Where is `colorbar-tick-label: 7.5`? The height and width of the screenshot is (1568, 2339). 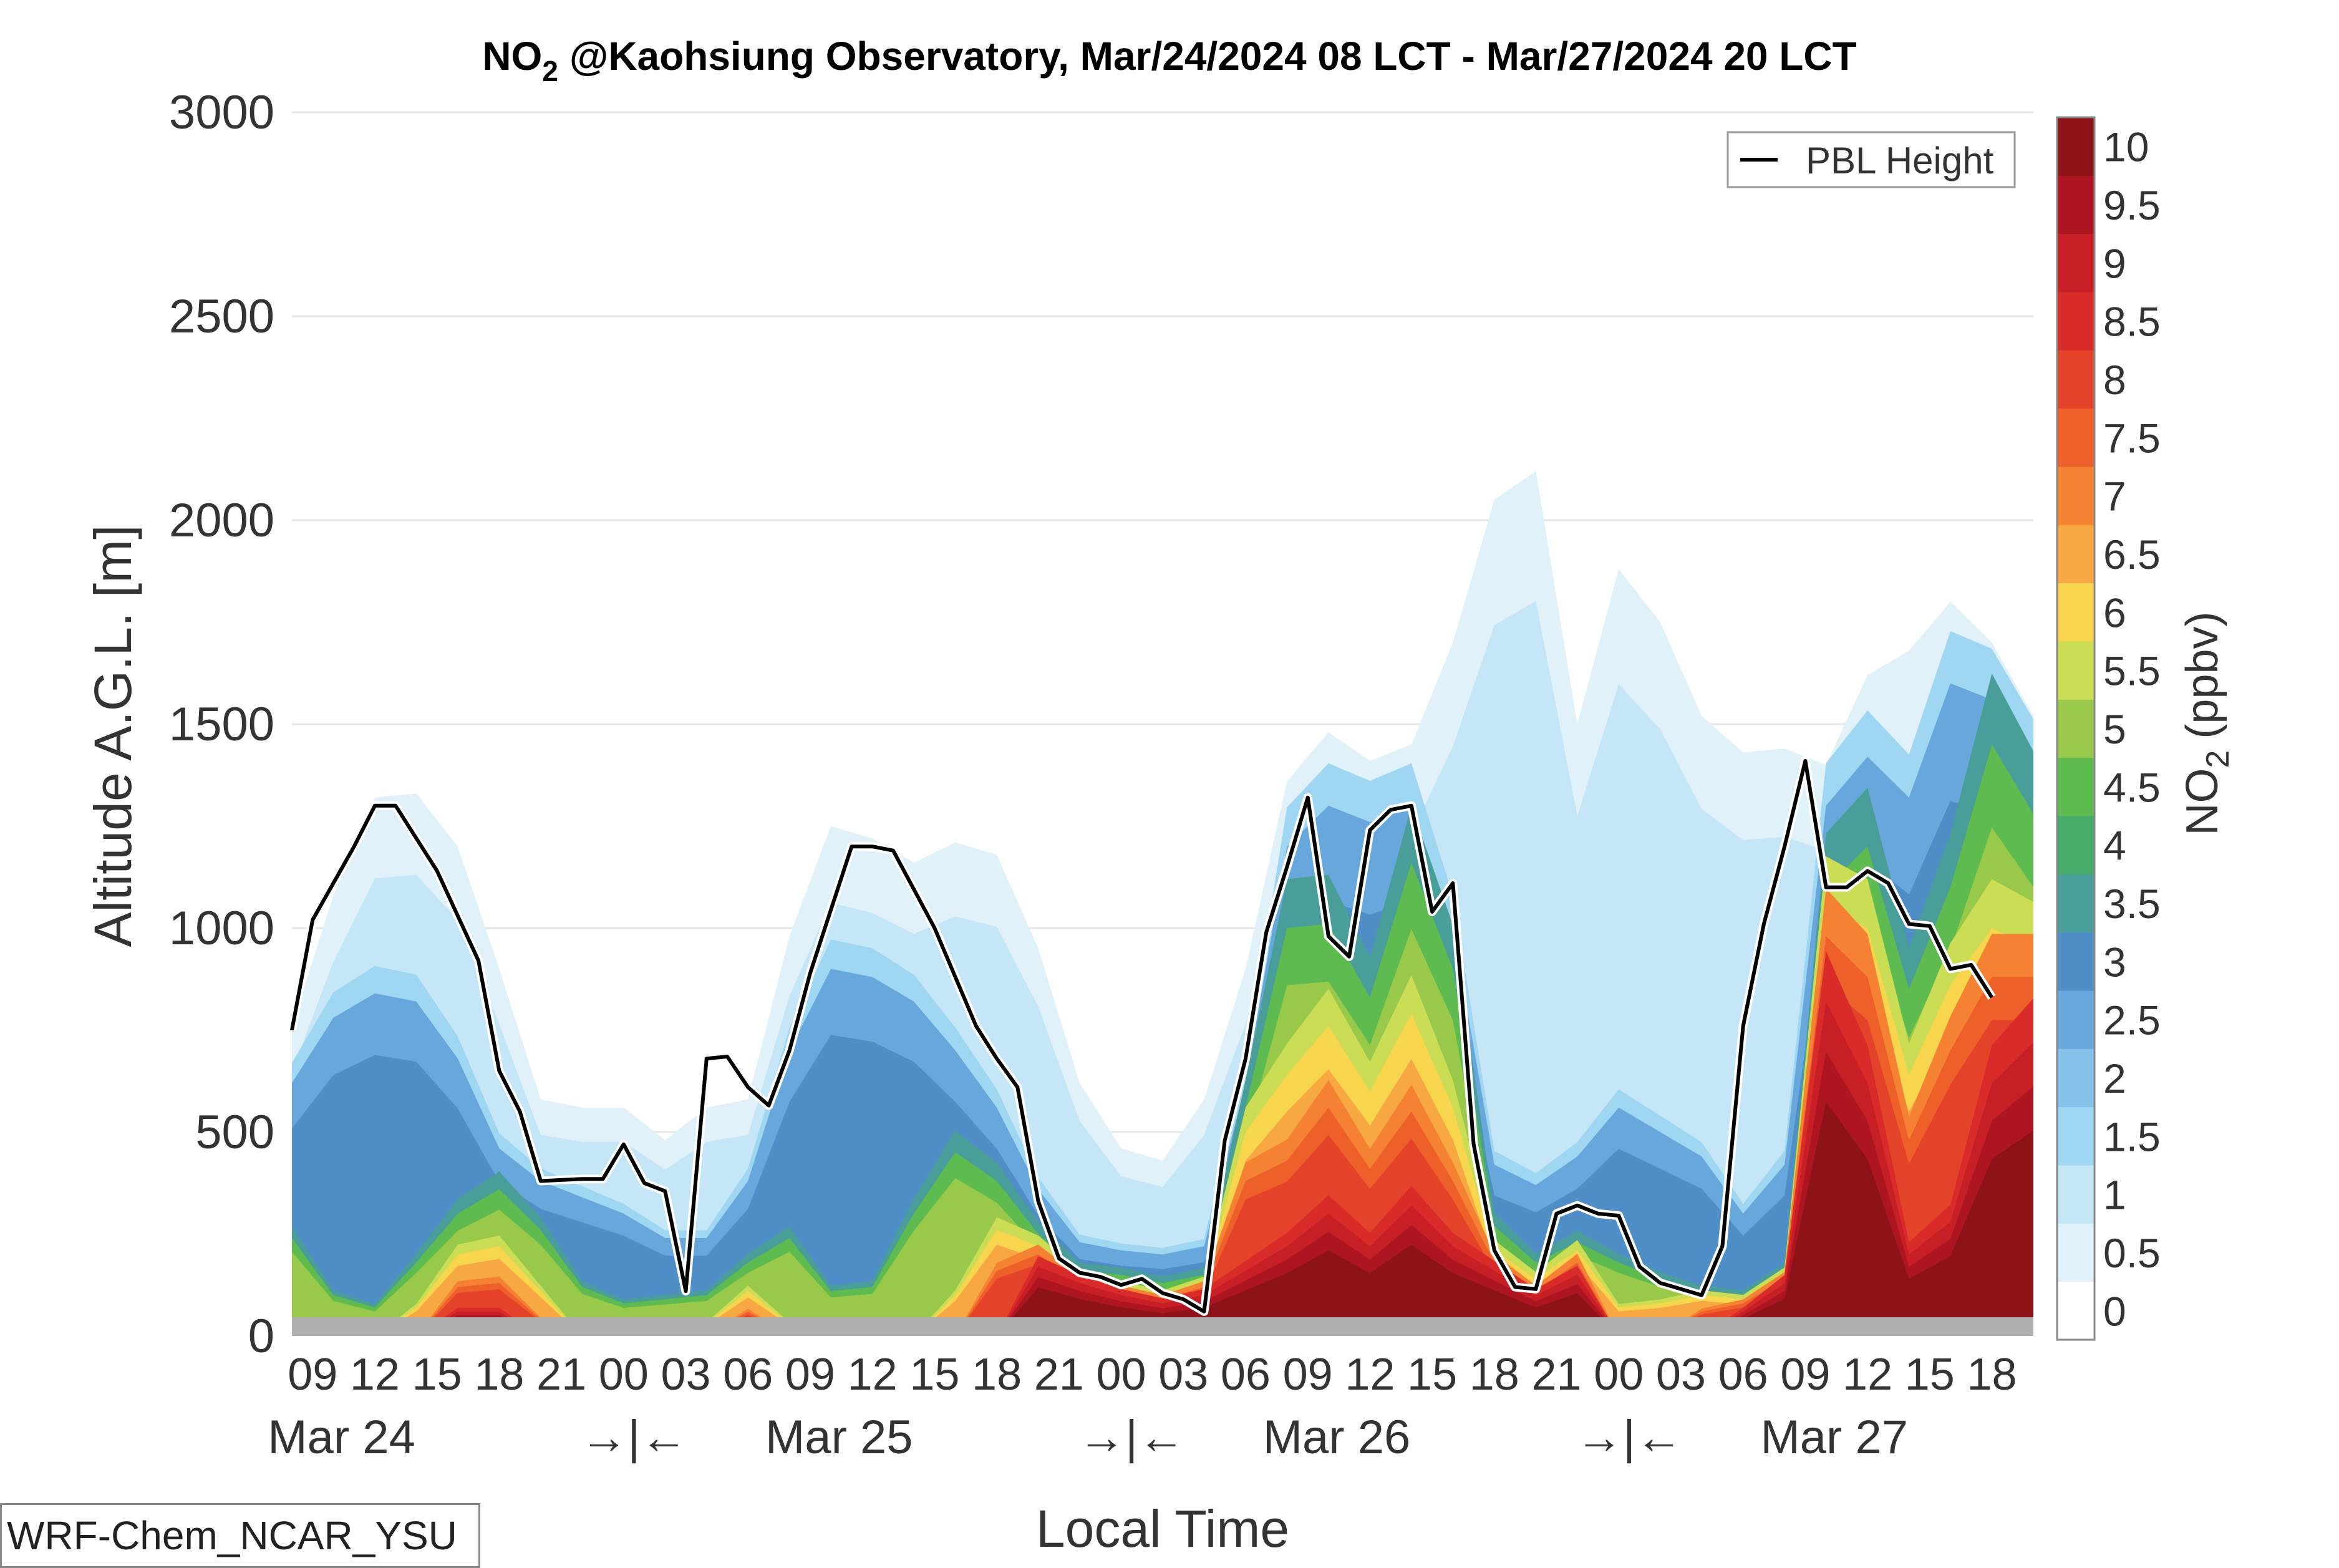
colorbar-tick-label: 7.5 is located at coordinates (2132, 438).